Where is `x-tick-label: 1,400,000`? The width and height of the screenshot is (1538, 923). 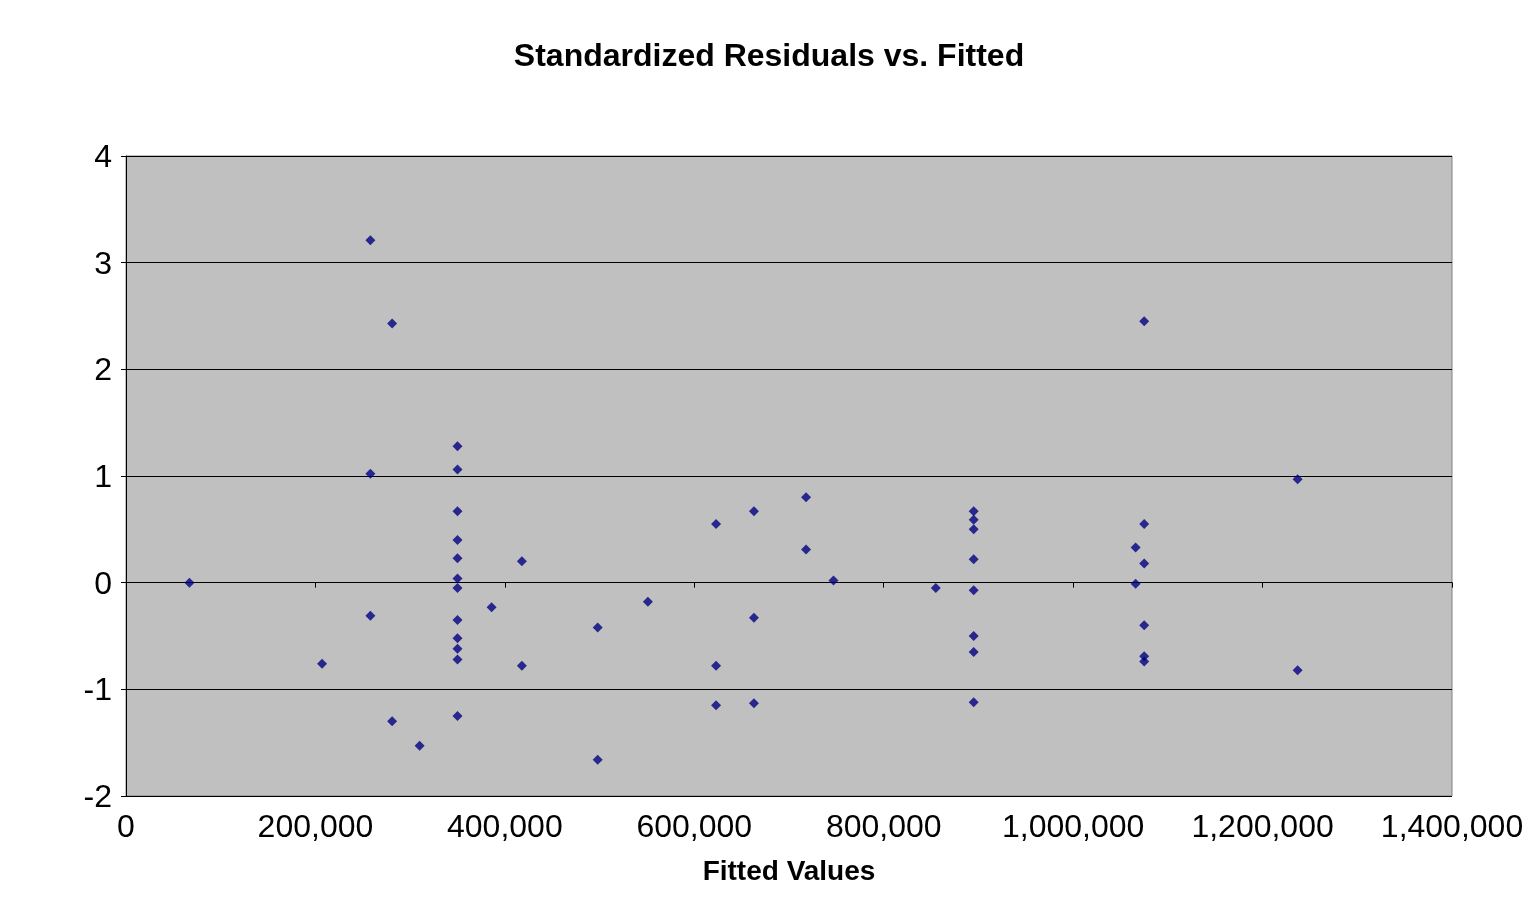
x-tick-label: 1,400,000 is located at coordinates (1452, 826).